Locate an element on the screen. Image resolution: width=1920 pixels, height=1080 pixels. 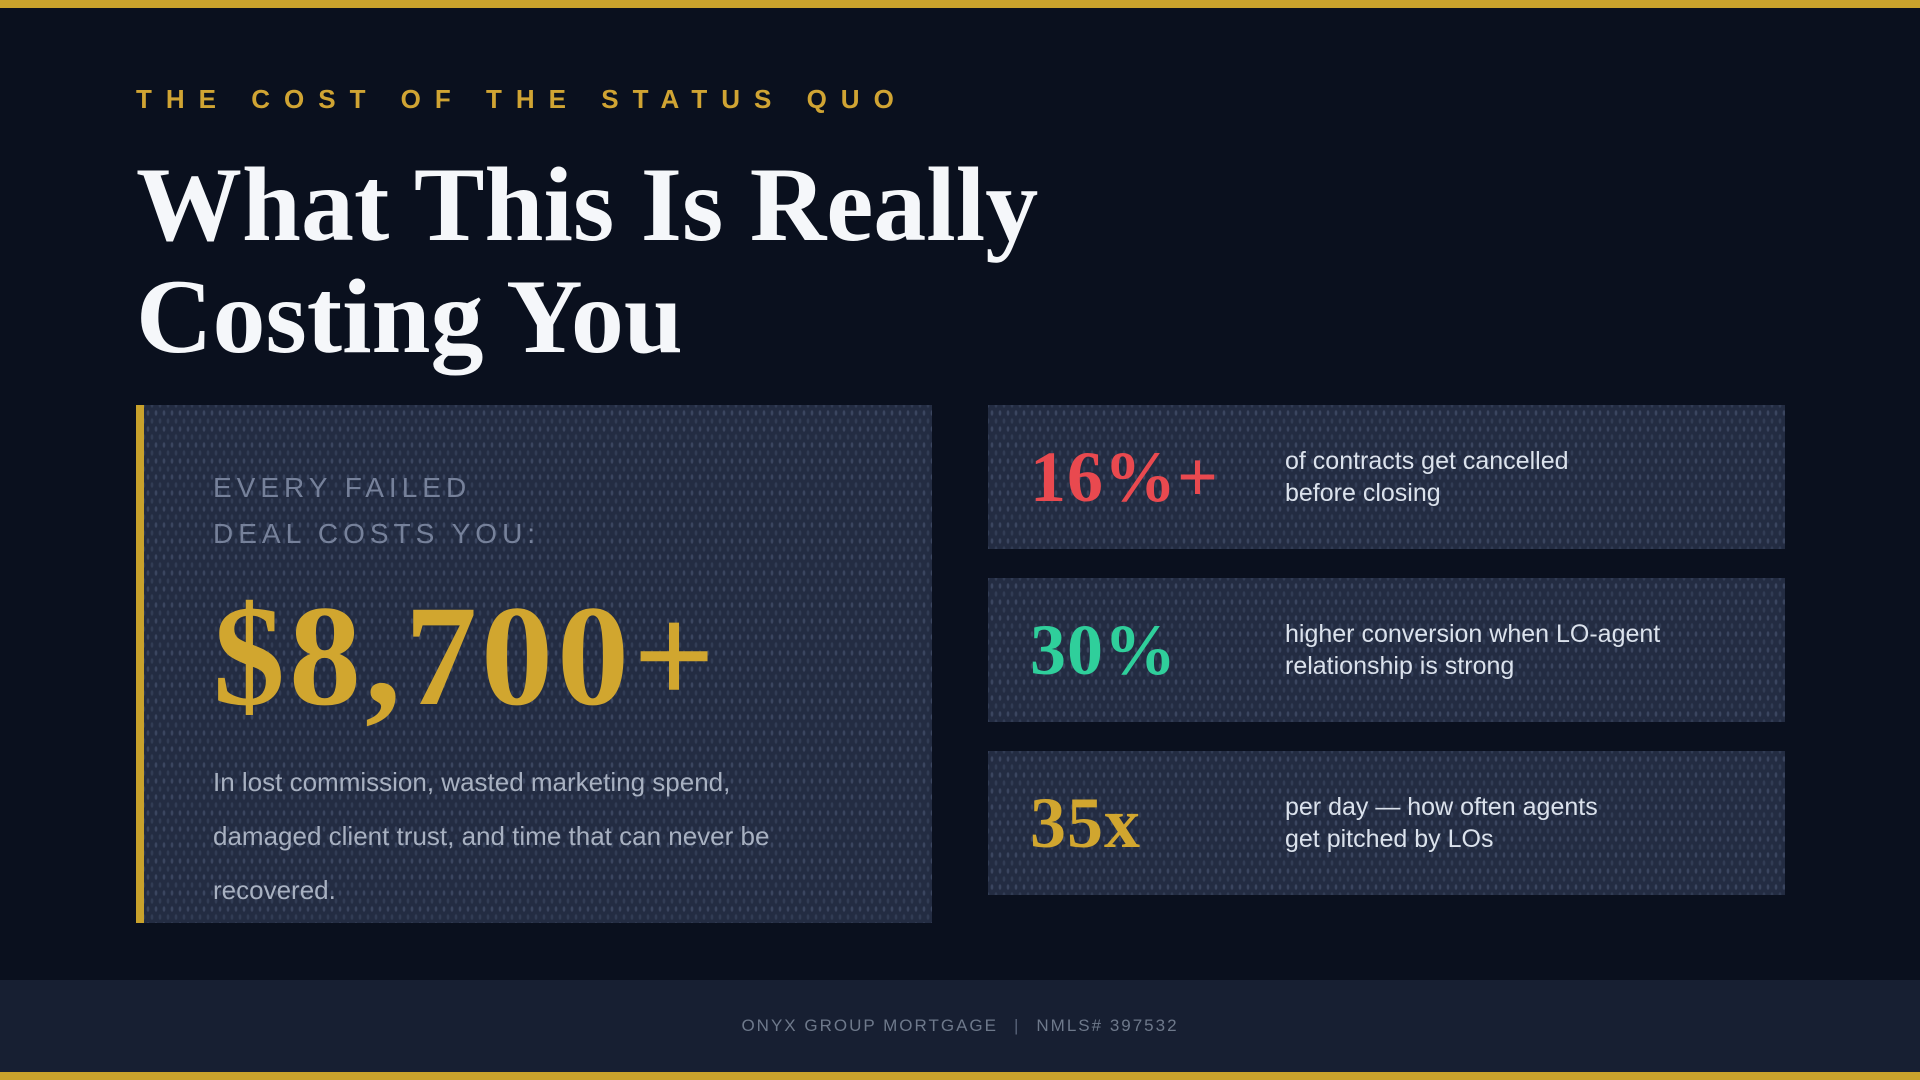
cost-card-label-line-2: DEAL COSTS YOU: is located at coordinates (377, 533).